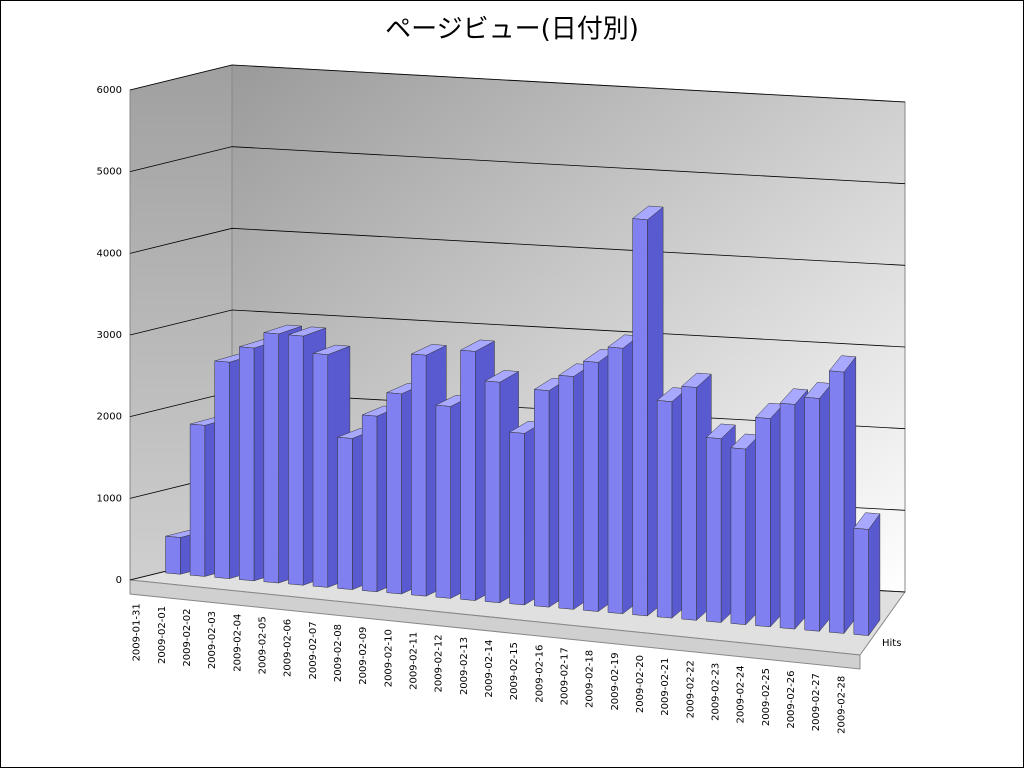  Describe the element at coordinates (187, 637) in the screenshot. I see `x-tick-label: 2009-02-02` at that location.